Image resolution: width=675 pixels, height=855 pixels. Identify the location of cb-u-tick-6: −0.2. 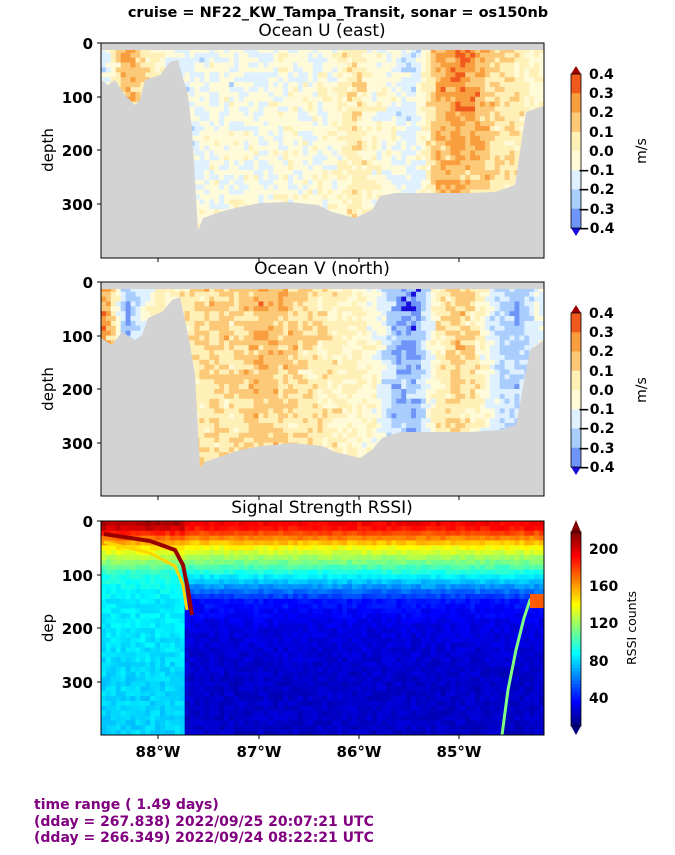
(596, 190).